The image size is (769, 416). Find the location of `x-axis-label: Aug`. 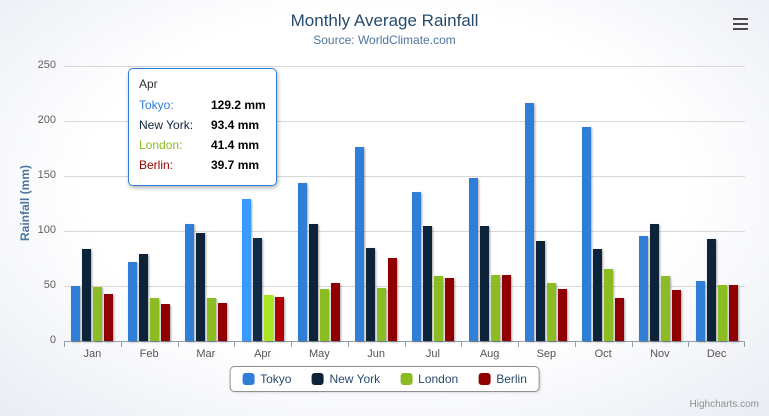

x-axis-label: Aug is located at coordinates (489, 354).